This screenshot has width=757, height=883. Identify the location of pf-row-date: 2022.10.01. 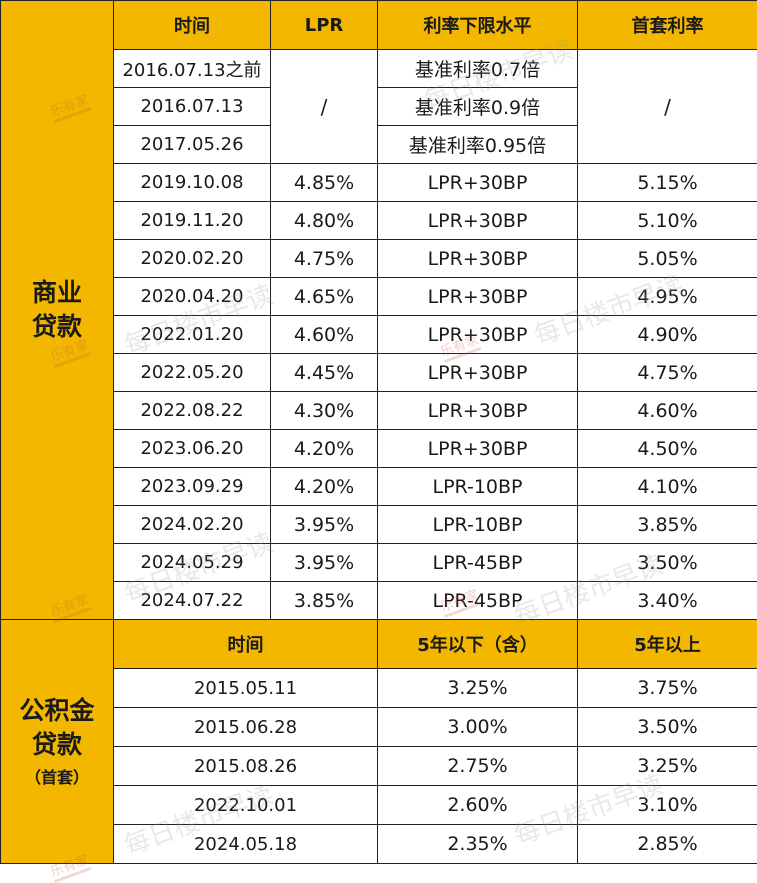
(245, 805).